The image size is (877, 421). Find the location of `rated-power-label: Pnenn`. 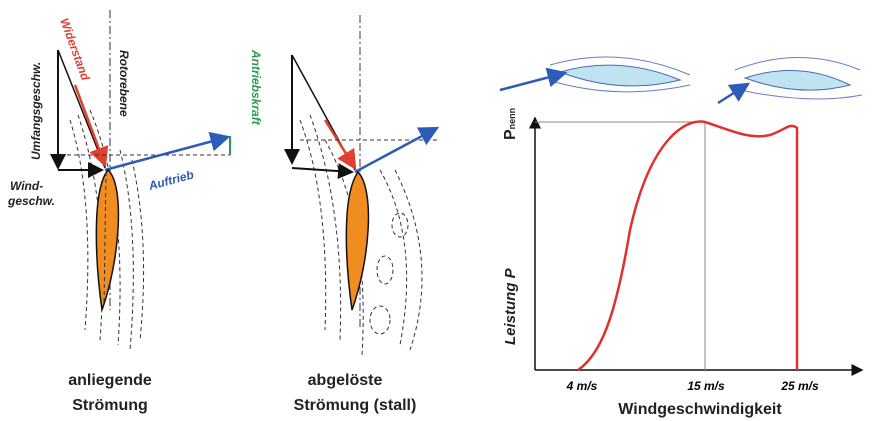

rated-power-label: Pnenn is located at coordinates (510, 124).